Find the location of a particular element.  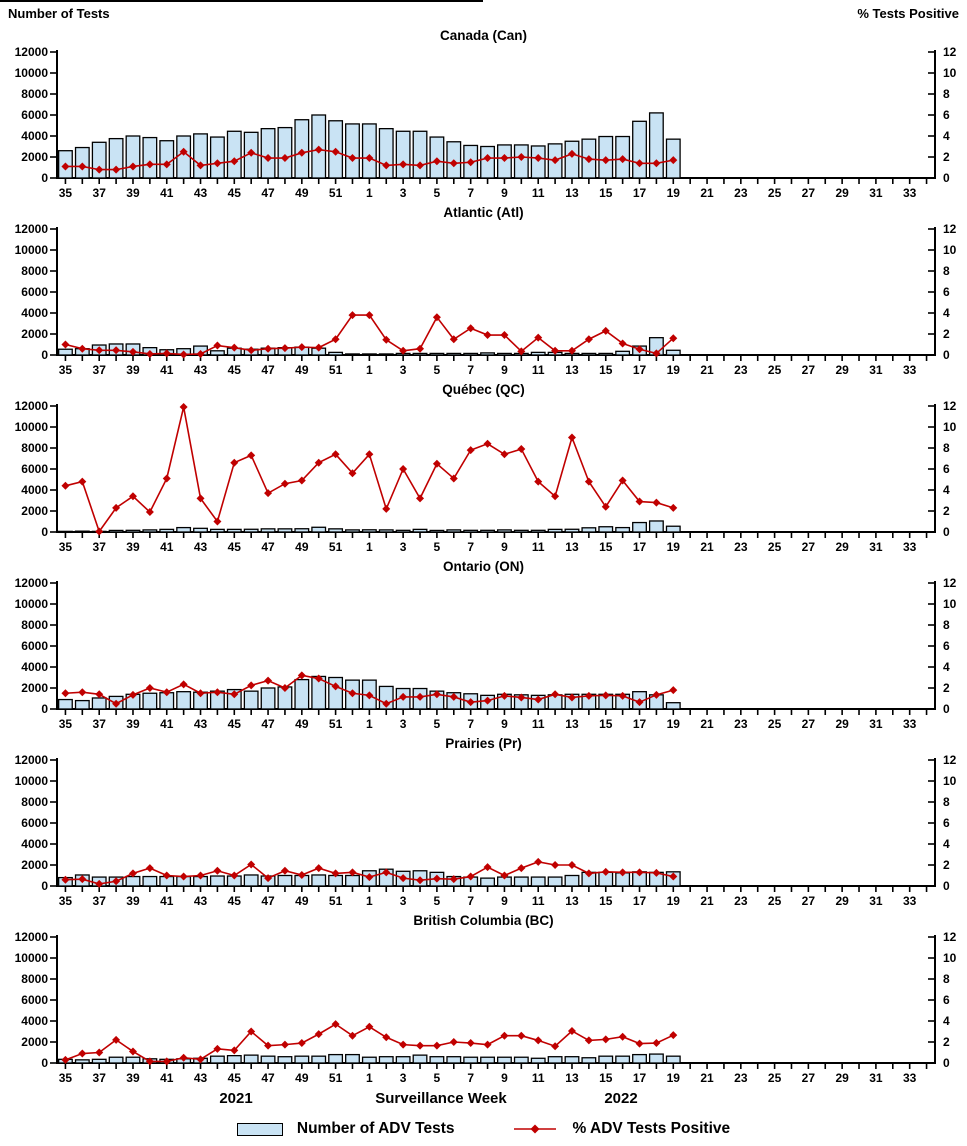

right-tick-label: 4 is located at coordinates (946, 136).